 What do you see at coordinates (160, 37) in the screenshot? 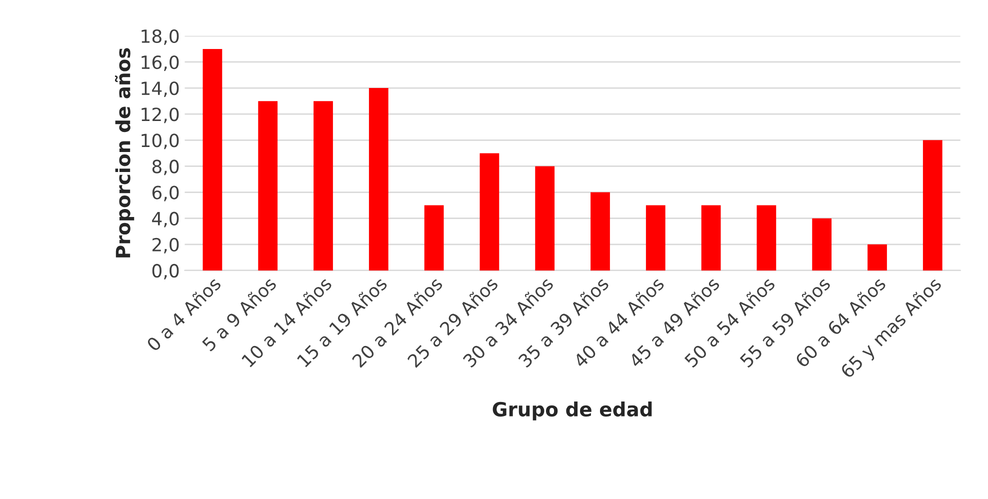
I see `y-tick-label: 18,0` at bounding box center [160, 37].